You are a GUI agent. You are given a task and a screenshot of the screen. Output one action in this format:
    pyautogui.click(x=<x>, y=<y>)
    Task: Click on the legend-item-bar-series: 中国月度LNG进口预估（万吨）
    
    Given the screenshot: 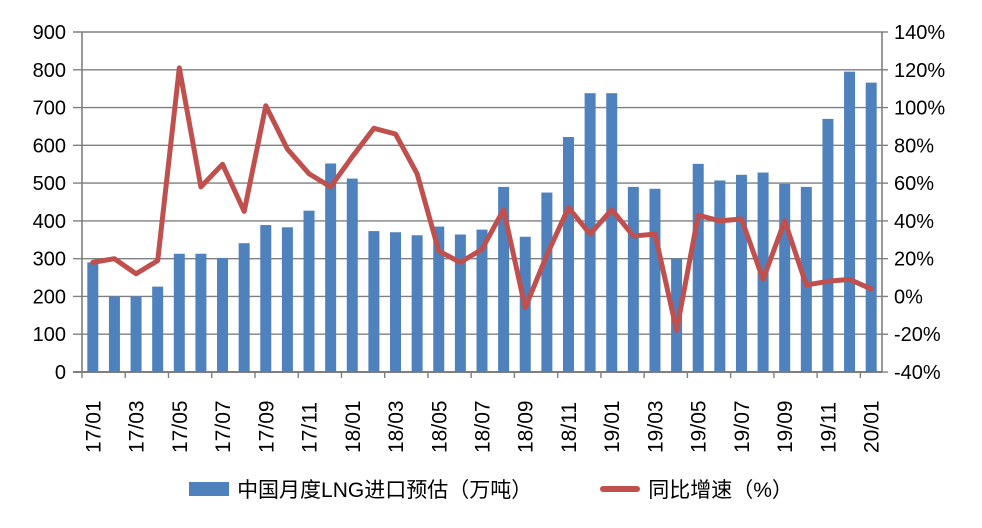 What is the action you would take?
    pyautogui.click(x=360, y=489)
    